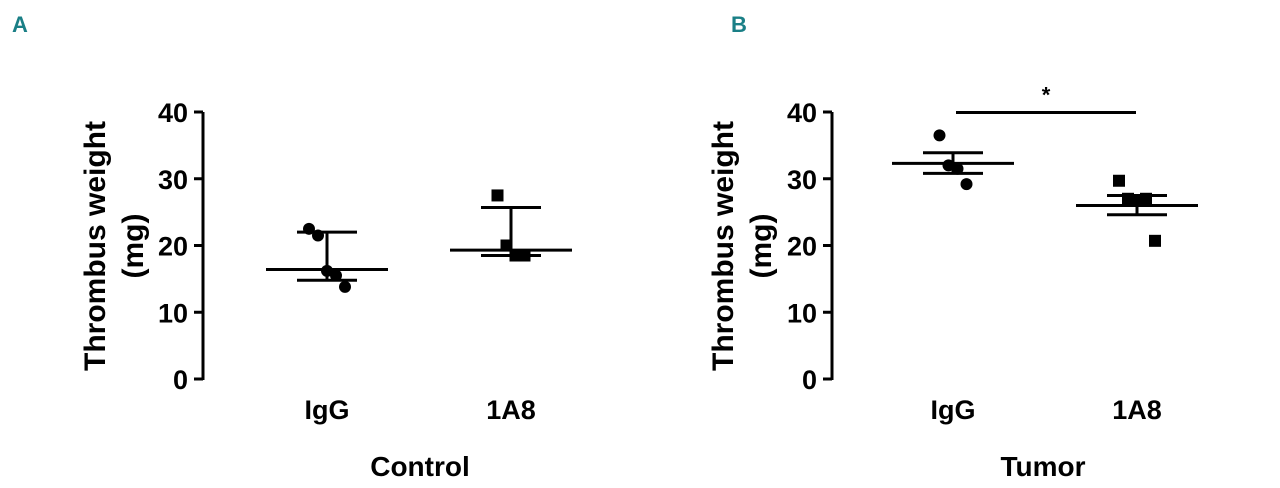 This screenshot has height=488, width=1280. What do you see at coordinates (420, 466) in the screenshot?
I see `x-axis-label: Control` at bounding box center [420, 466].